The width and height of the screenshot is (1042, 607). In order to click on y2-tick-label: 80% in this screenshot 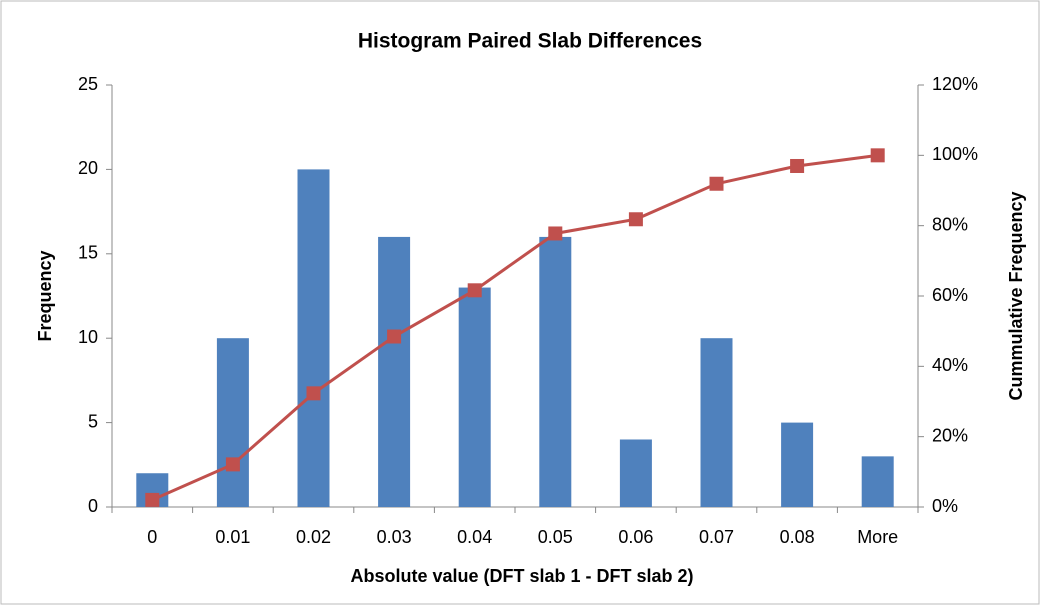, I will do `click(950, 224)`.